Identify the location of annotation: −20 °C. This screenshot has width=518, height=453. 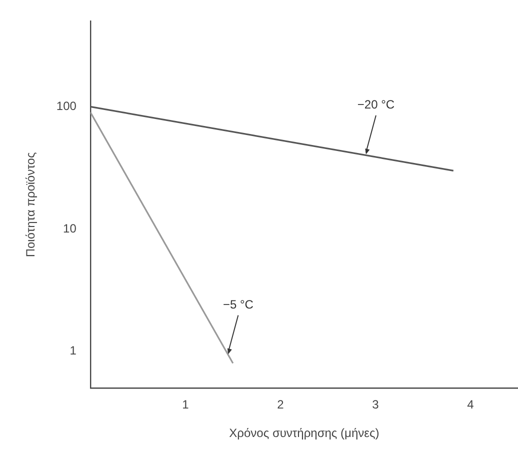
(376, 105).